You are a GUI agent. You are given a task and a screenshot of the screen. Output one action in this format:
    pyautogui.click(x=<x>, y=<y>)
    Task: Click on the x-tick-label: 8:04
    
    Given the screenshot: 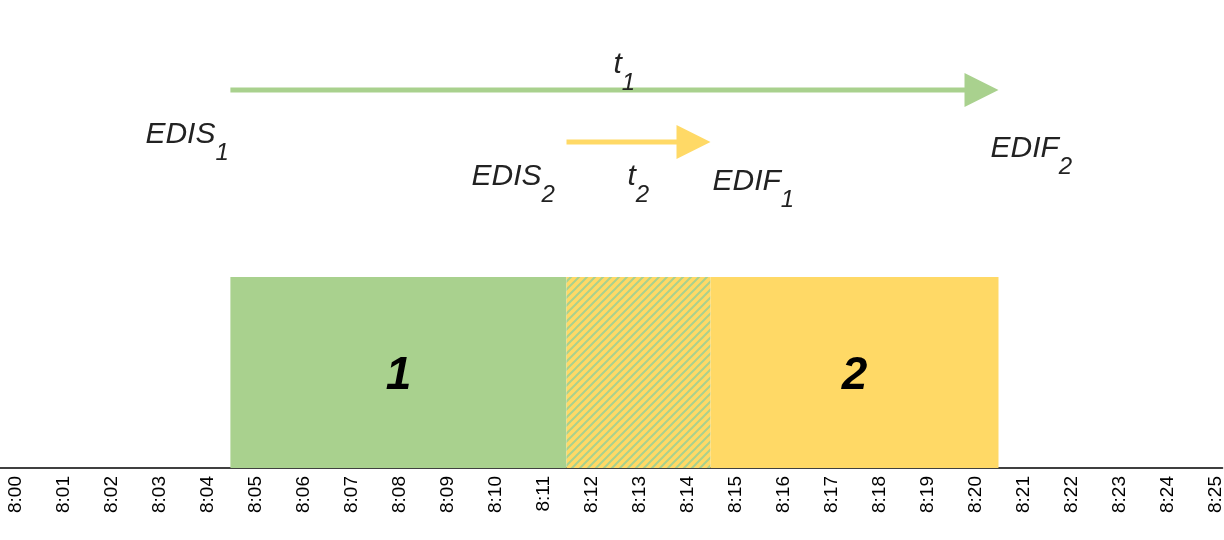 What is the action you would take?
    pyautogui.click(x=206, y=494)
    